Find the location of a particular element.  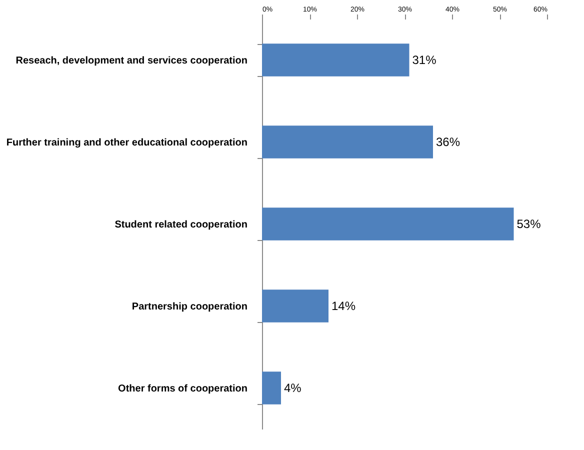

data-label: 31% is located at coordinates (424, 60).